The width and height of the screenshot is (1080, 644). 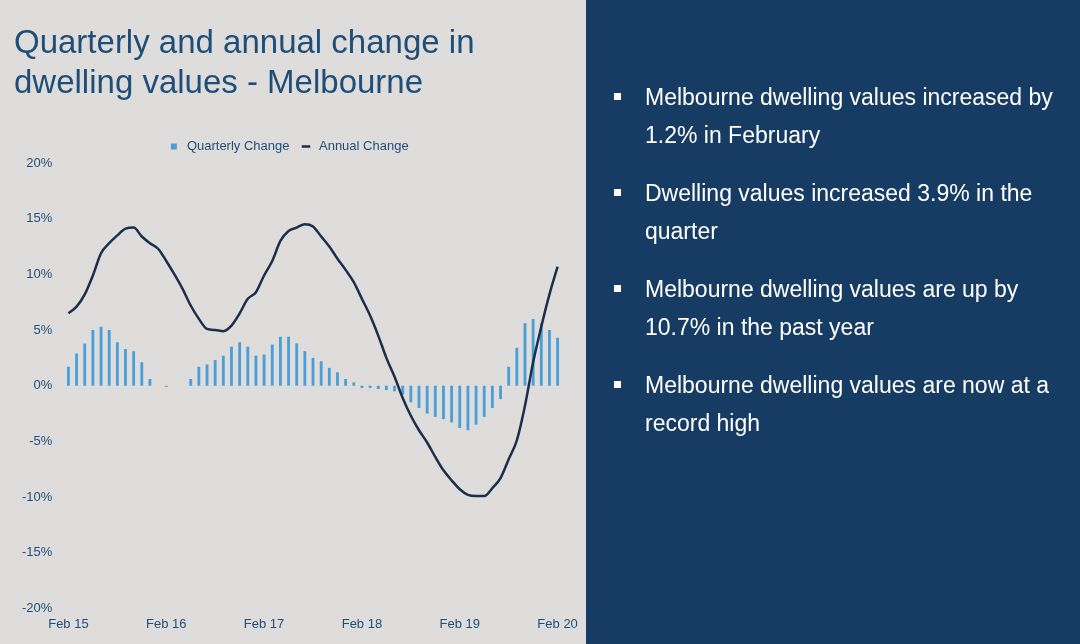 What do you see at coordinates (37, 552) in the screenshot?
I see `y-tick-label: -15%` at bounding box center [37, 552].